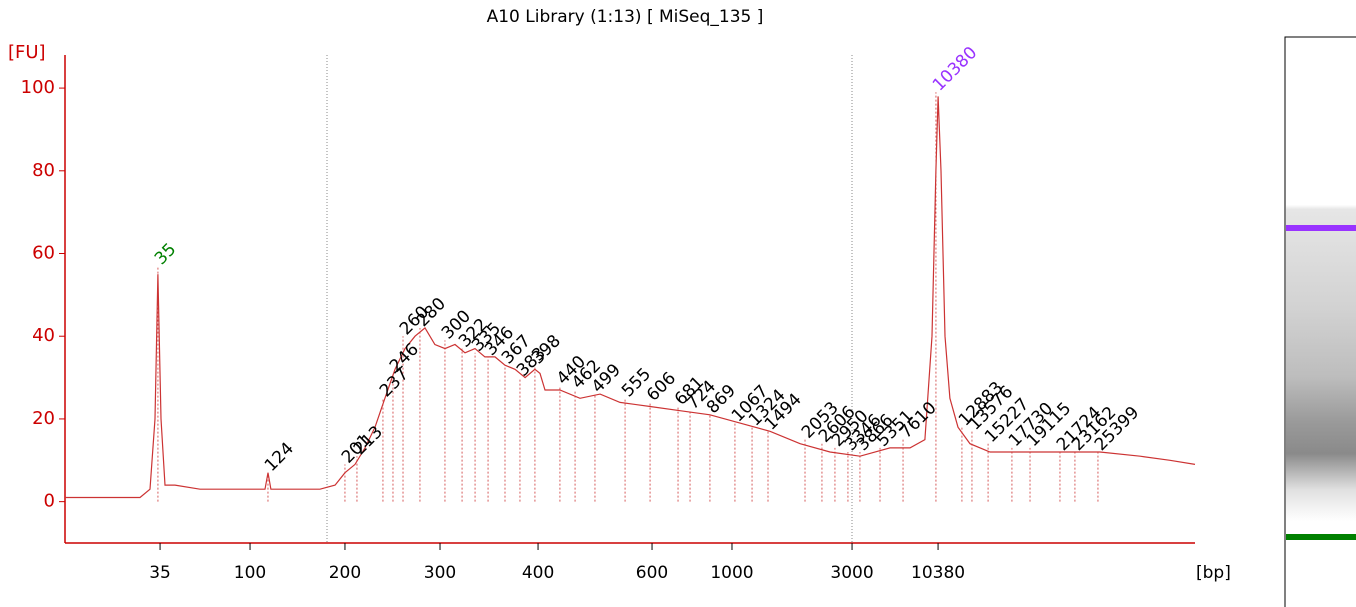 Image resolution: width=1356 pixels, height=607 pixels. Describe the element at coordinates (538, 573) in the screenshot. I see `x-tick-label: 400` at that location.